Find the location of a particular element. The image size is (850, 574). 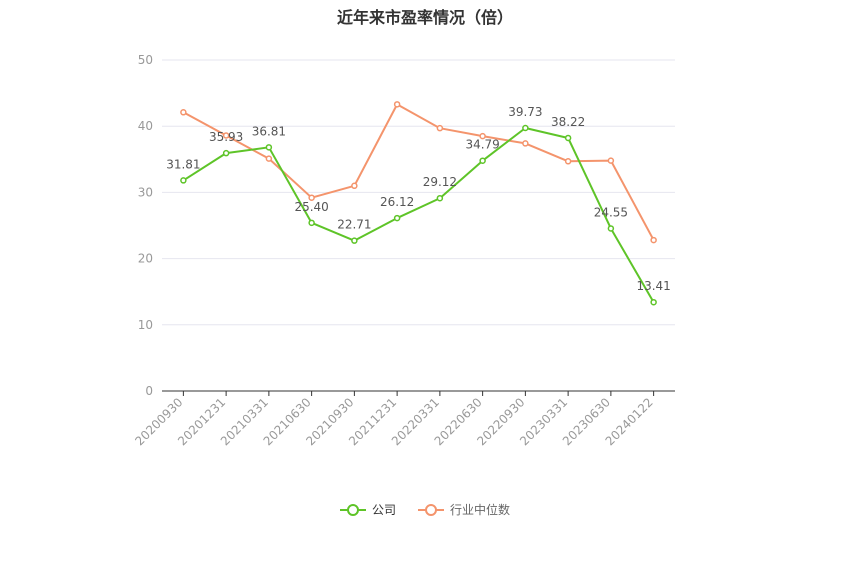

y-tick-label-30: 30 is located at coordinates (145, 192).